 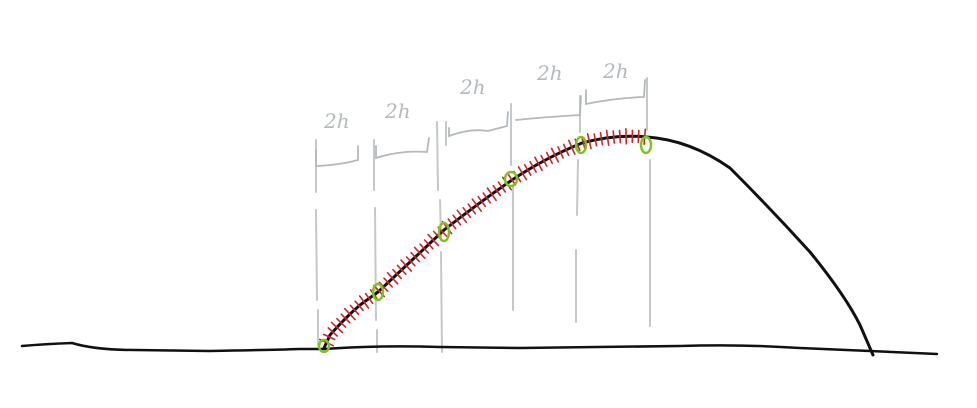 I want to click on segment-label-5: 2h, so click(x=615, y=71).